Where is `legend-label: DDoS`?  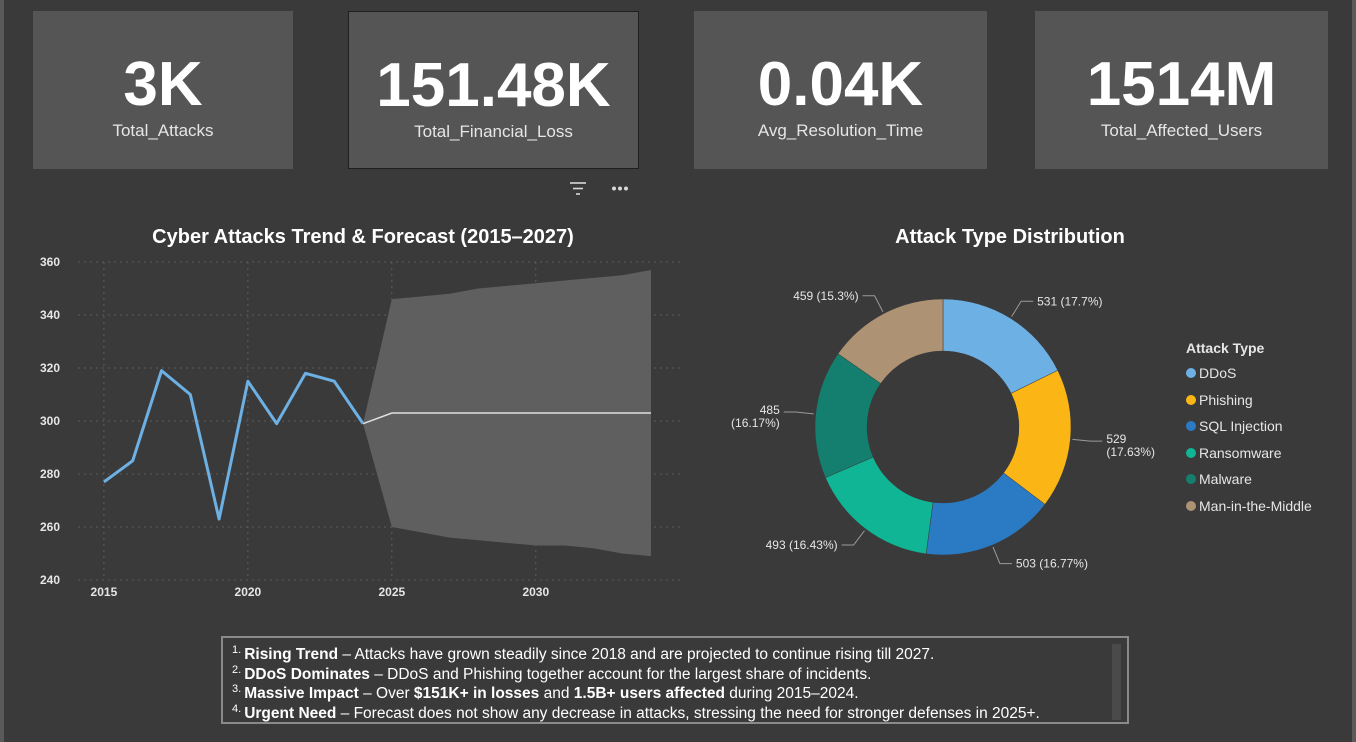
legend-label: DDoS is located at coordinates (1218, 373).